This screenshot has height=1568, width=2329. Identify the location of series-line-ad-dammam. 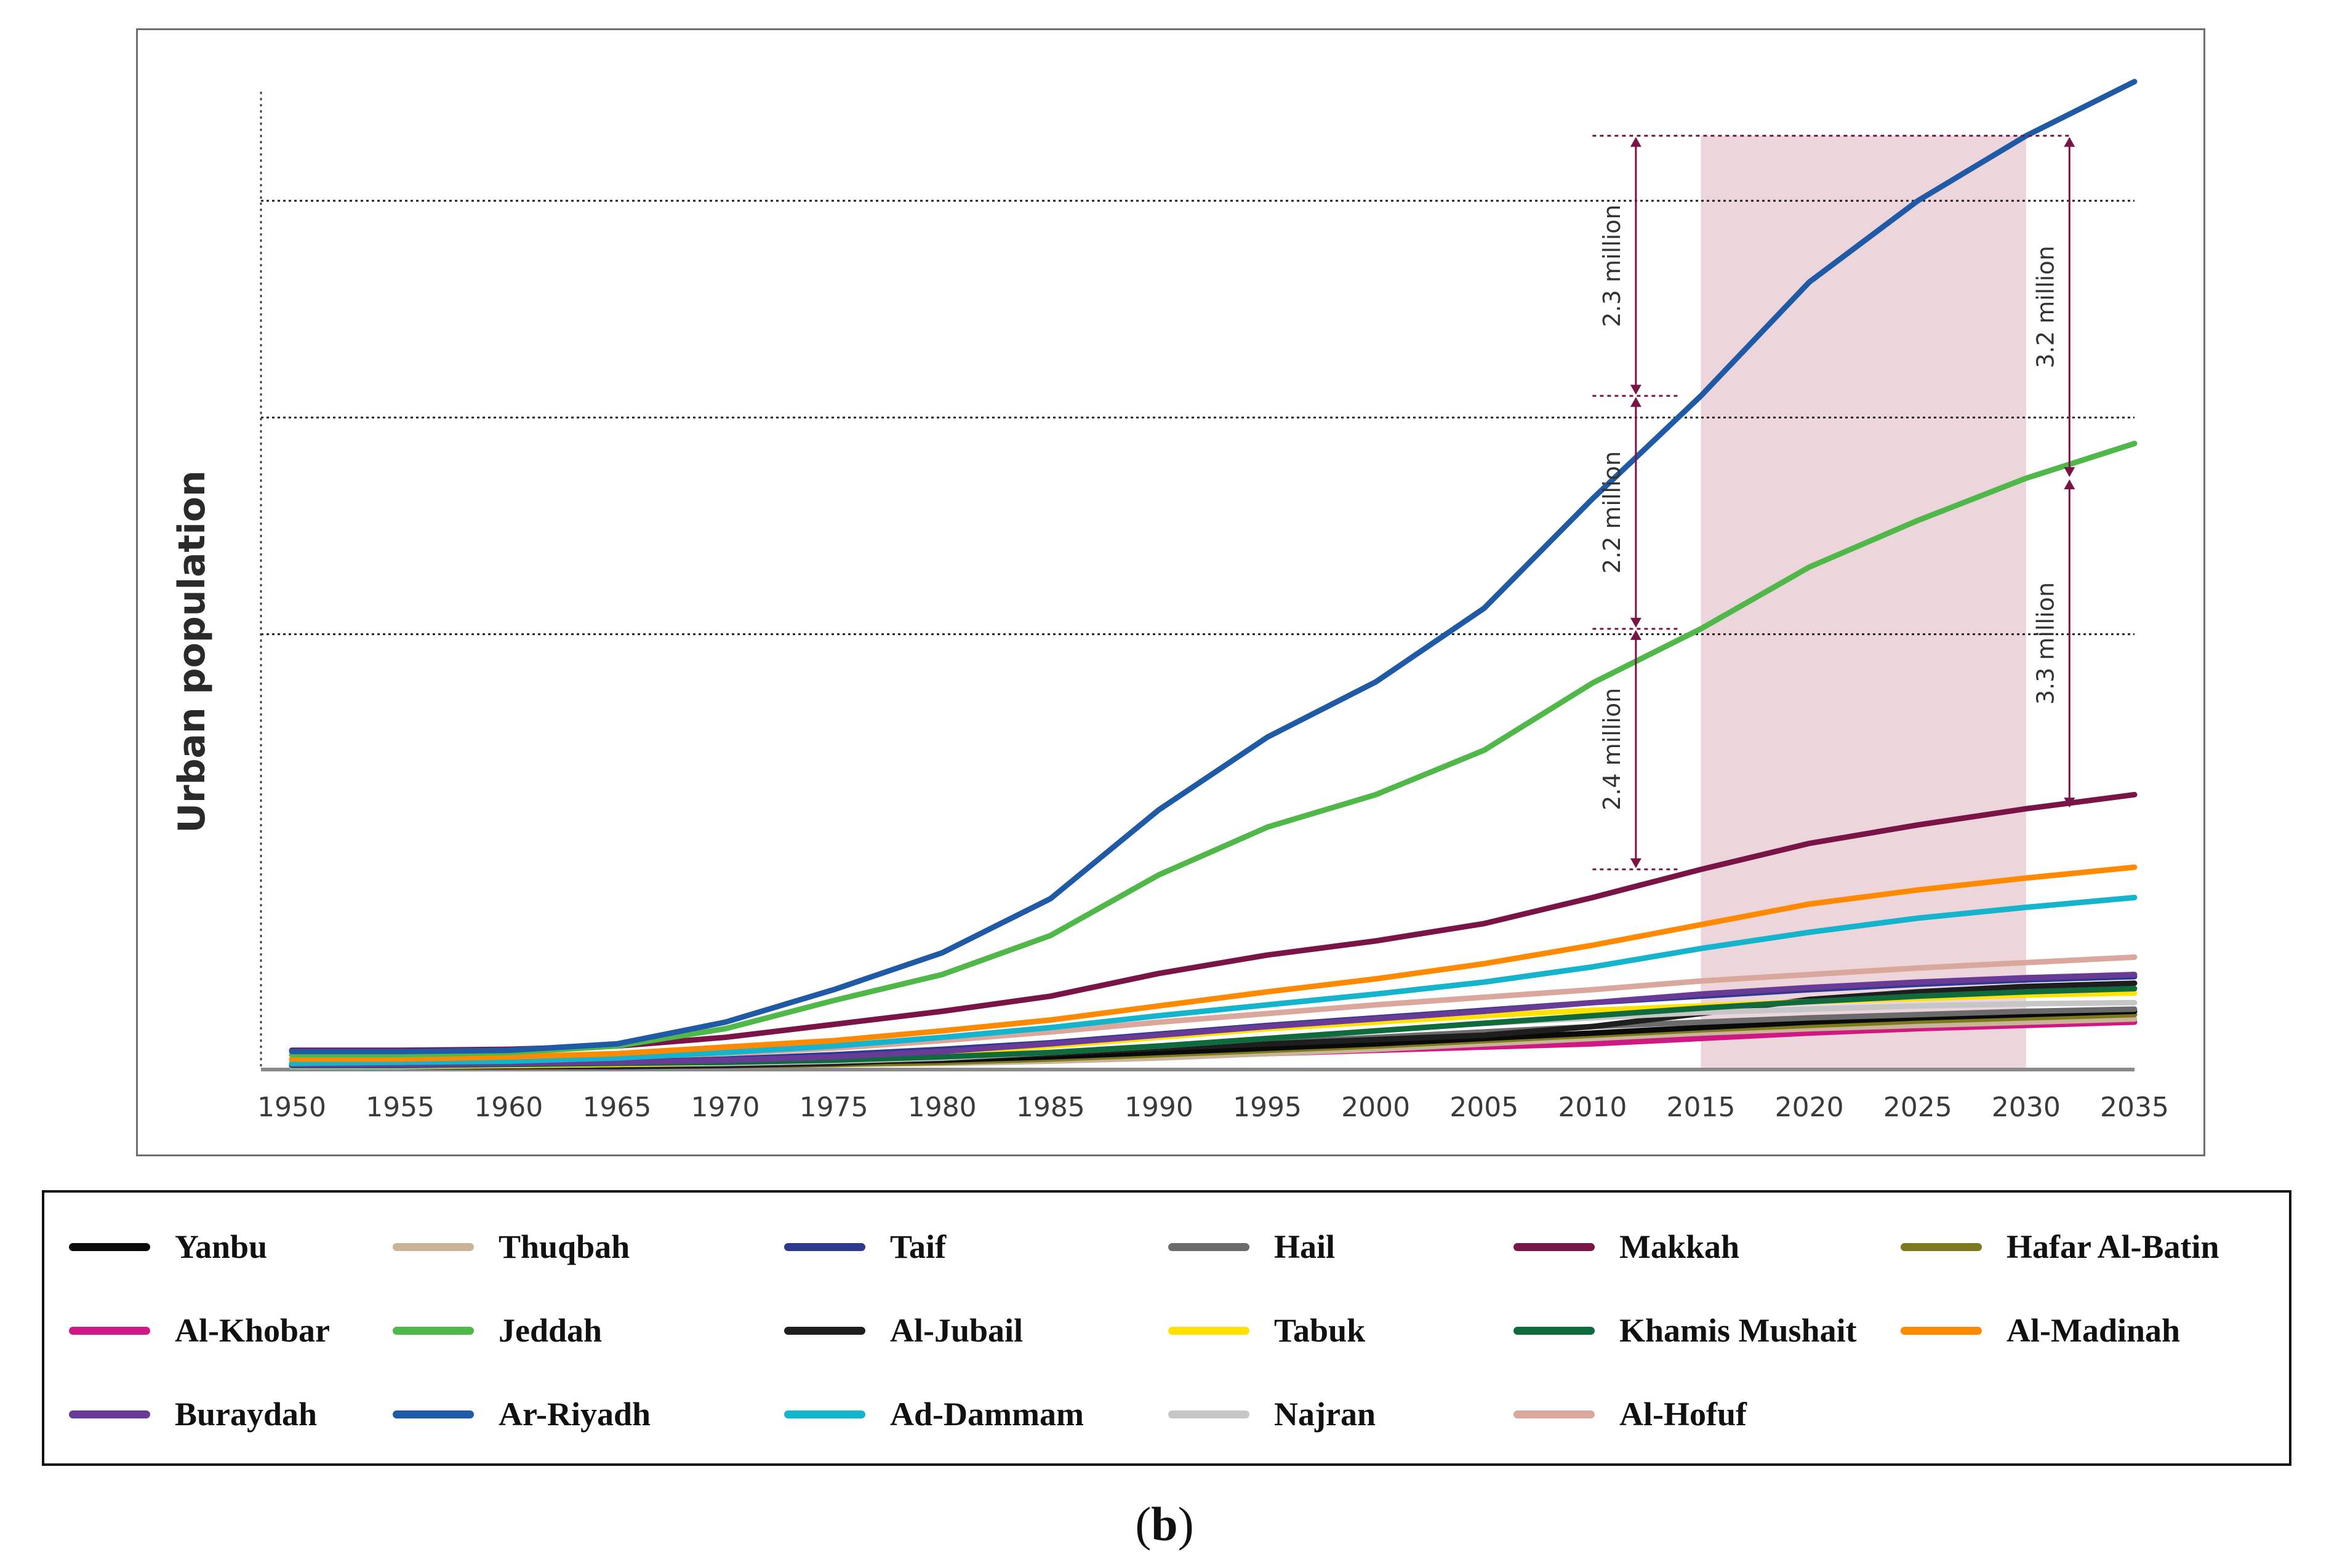
(1213, 980).